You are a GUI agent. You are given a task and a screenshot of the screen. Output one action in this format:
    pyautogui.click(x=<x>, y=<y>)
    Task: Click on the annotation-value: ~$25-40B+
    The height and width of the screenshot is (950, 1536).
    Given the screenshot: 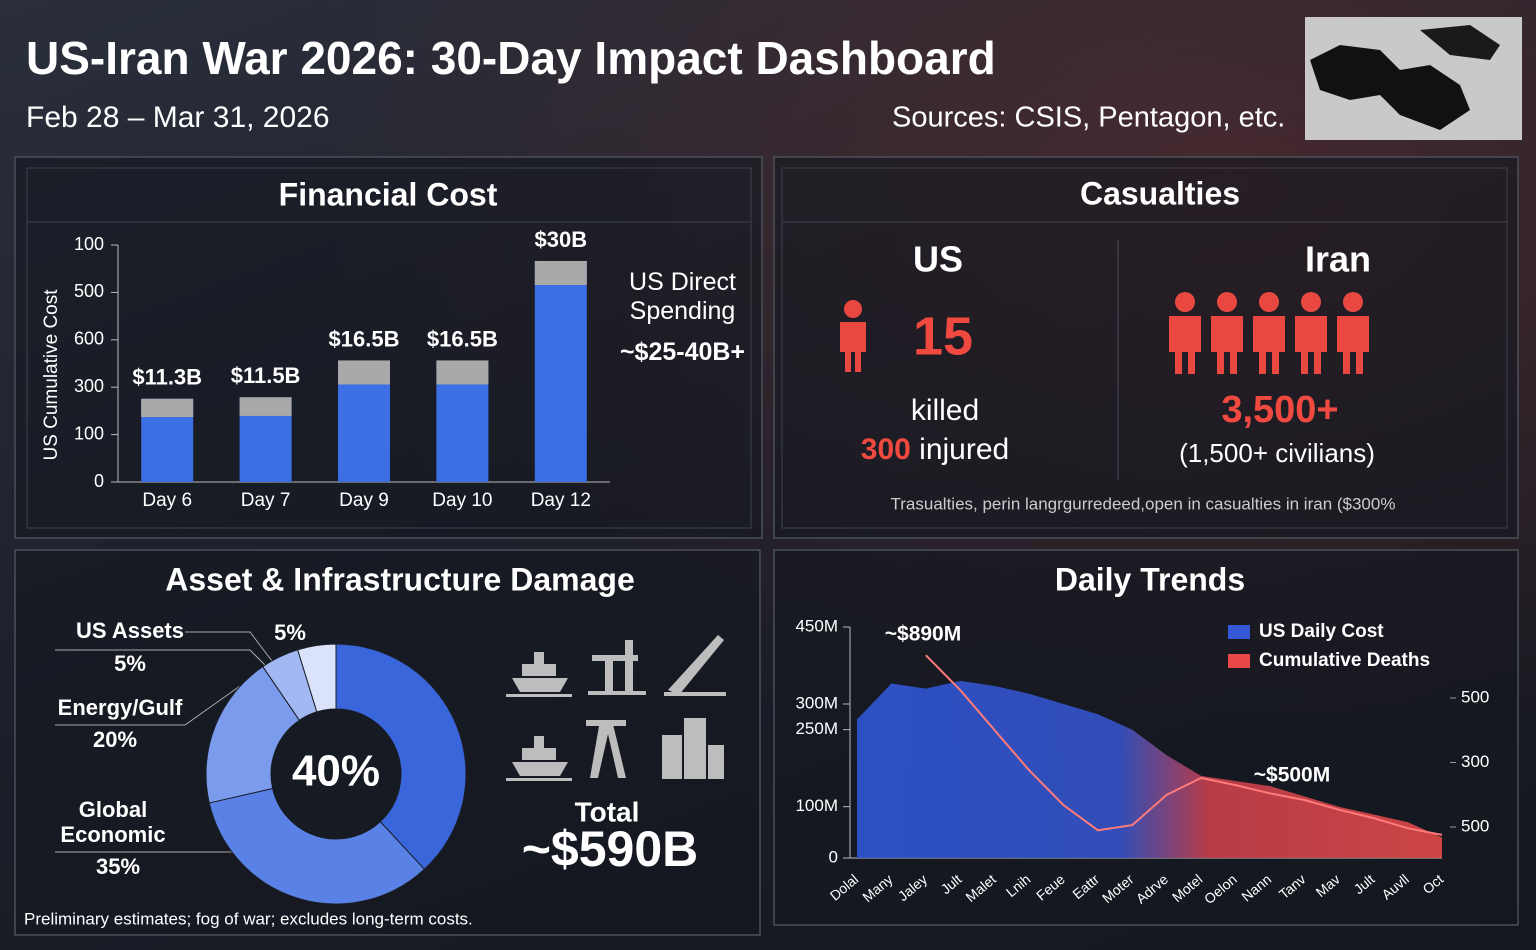 What is the action you would take?
    pyautogui.click(x=682, y=352)
    